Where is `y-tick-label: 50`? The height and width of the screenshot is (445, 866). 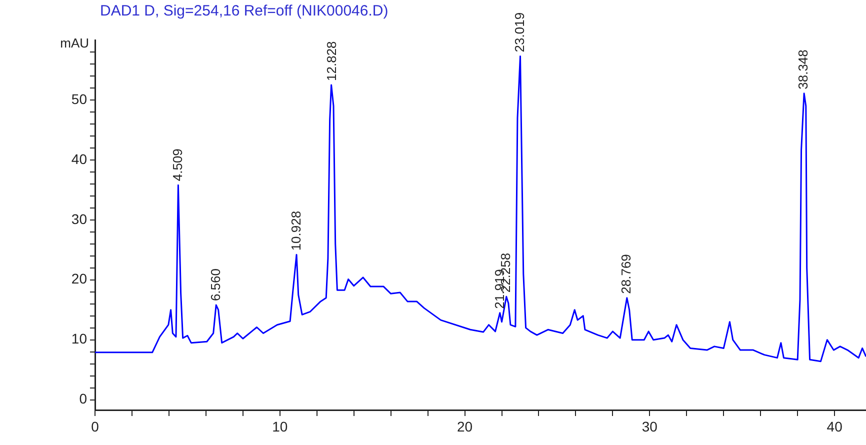 y-tick-label: 50 is located at coordinates (79, 98).